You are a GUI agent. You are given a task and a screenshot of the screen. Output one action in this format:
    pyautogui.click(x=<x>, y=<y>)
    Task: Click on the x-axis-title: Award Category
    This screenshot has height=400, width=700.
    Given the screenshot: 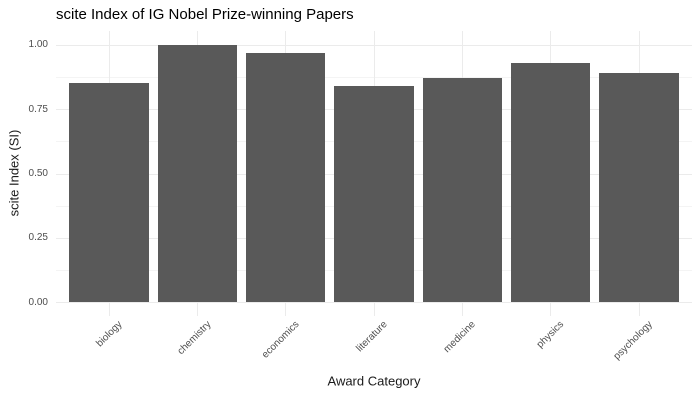 What is the action you would take?
    pyautogui.click(x=374, y=381)
    